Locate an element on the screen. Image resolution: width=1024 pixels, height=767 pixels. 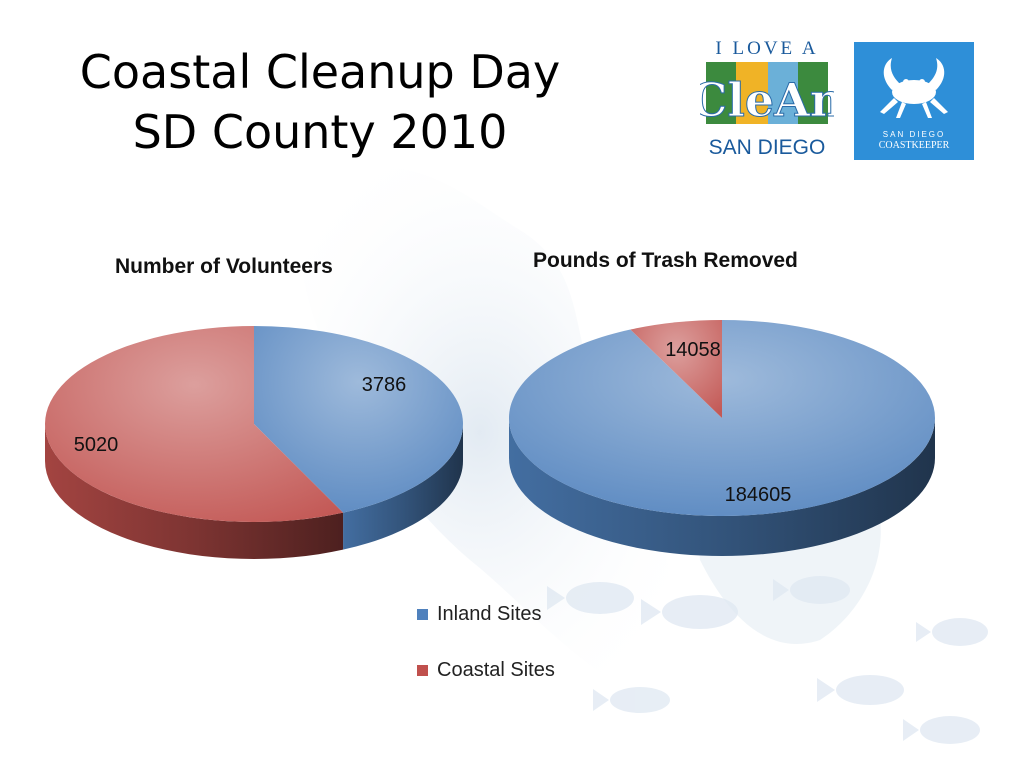
pie-1-slice-inland-sites is located at coordinates (358, 419).